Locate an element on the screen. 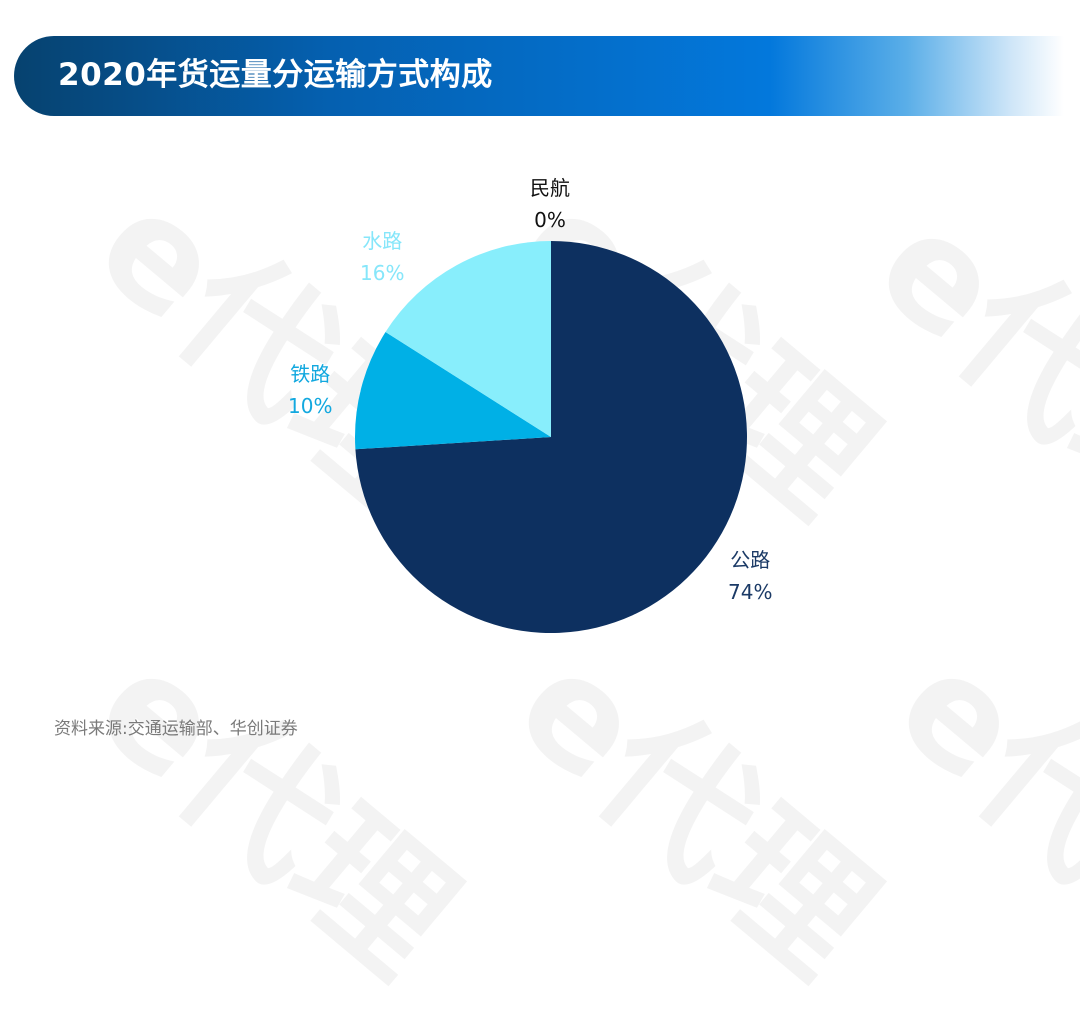 The image size is (1080, 1014). source-note: 资料来源:交通运输部、华创证券 is located at coordinates (176, 729).